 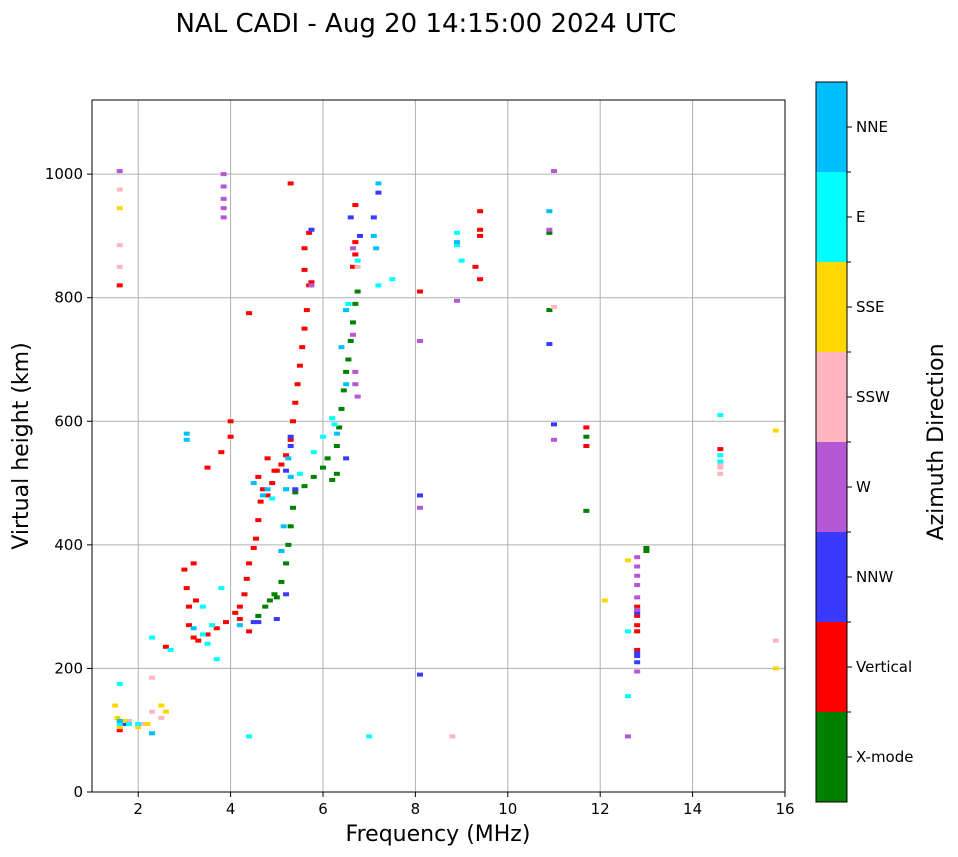 I want to click on colorbar-category-label: NNW, so click(x=874, y=577).